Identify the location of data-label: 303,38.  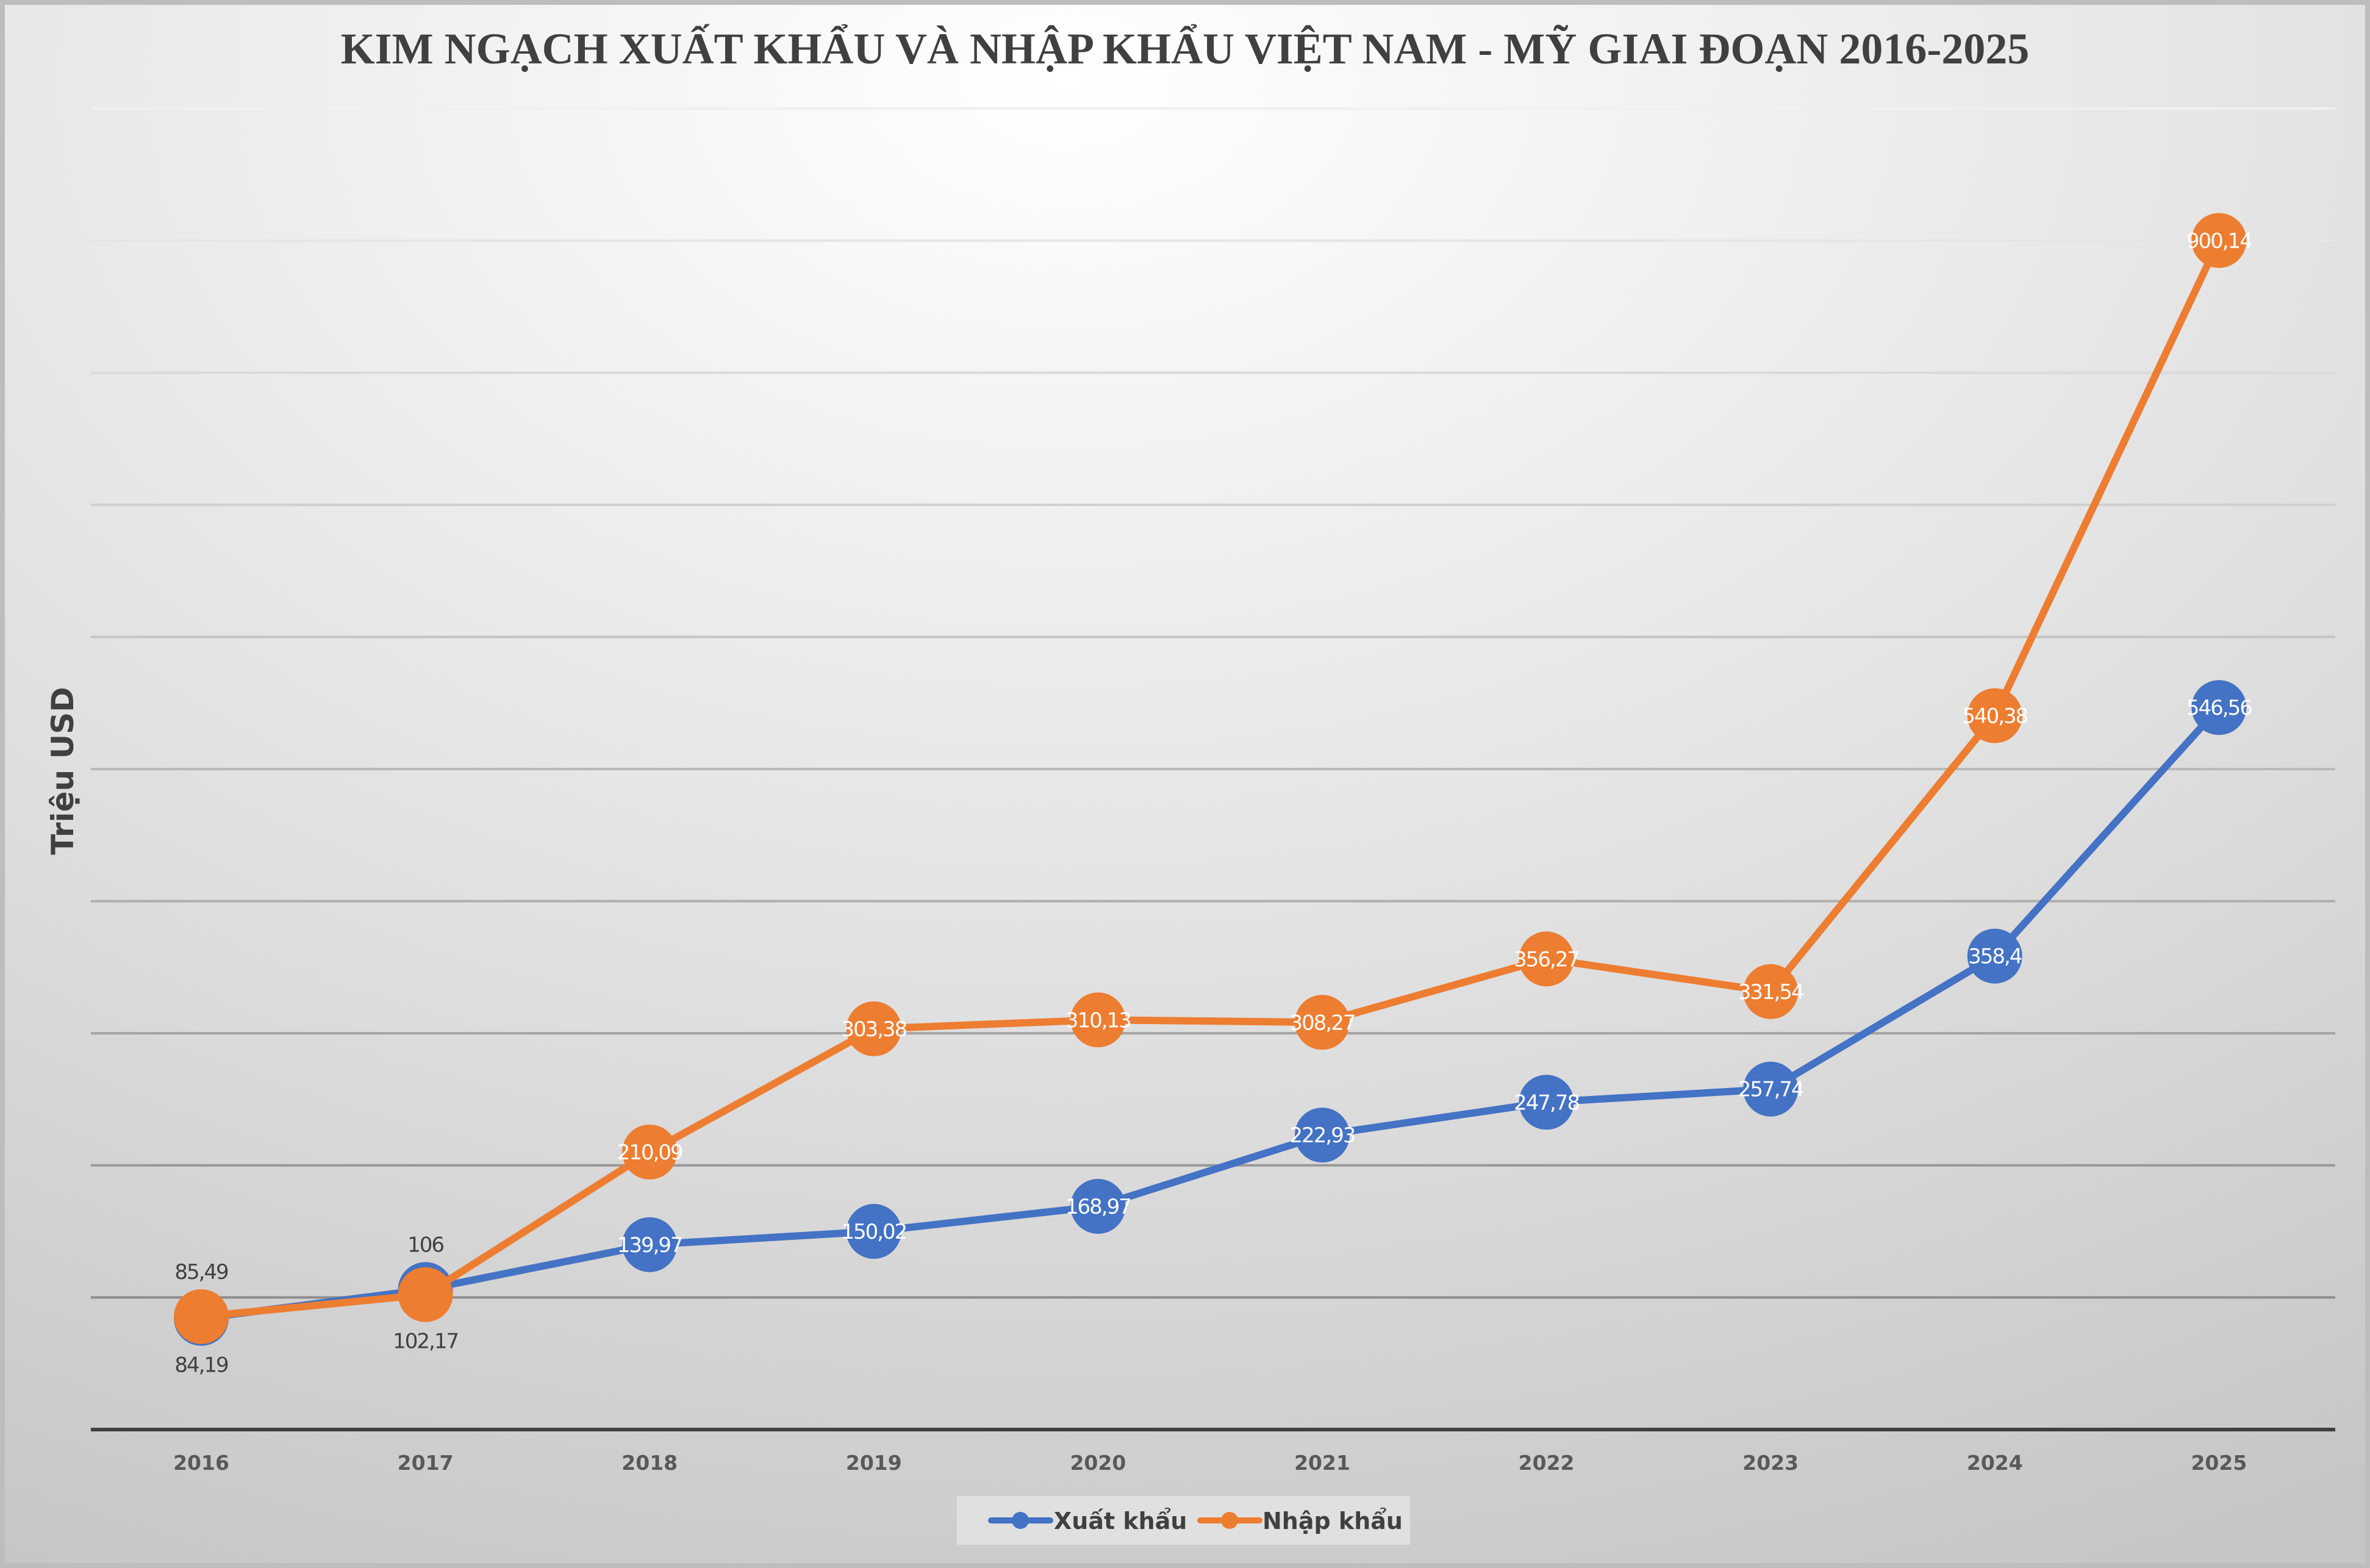
(873, 1029).